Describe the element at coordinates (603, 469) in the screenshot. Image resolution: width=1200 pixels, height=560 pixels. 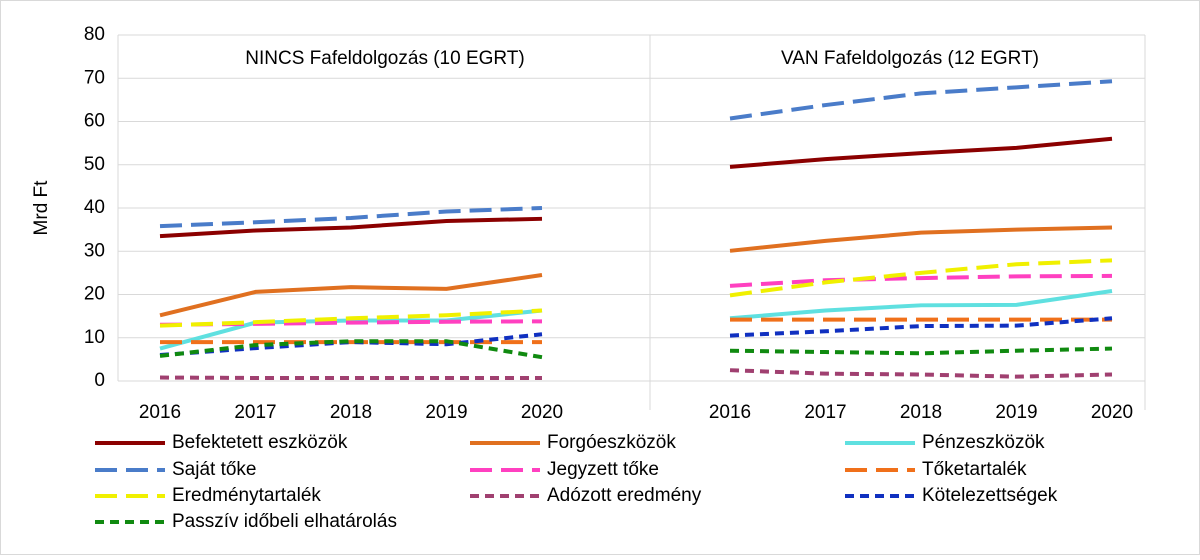
I see `legend-label: Jegyzett tőke` at that location.